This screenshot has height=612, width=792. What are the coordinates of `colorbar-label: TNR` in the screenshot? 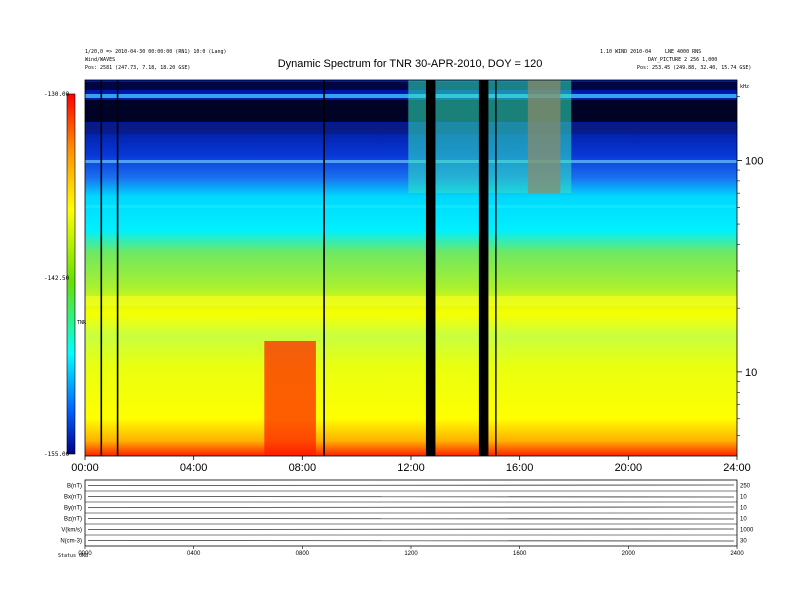 It's located at (82, 323).